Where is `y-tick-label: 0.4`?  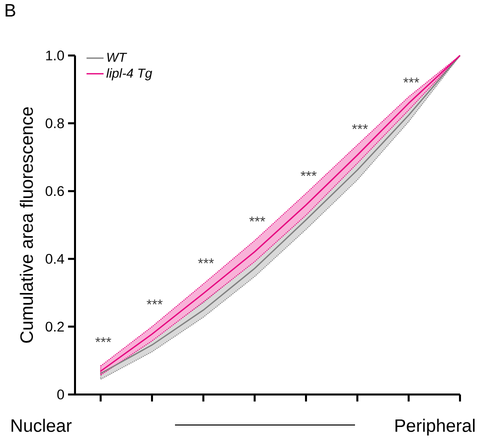 y-tick-label: 0.4 is located at coordinates (55, 259).